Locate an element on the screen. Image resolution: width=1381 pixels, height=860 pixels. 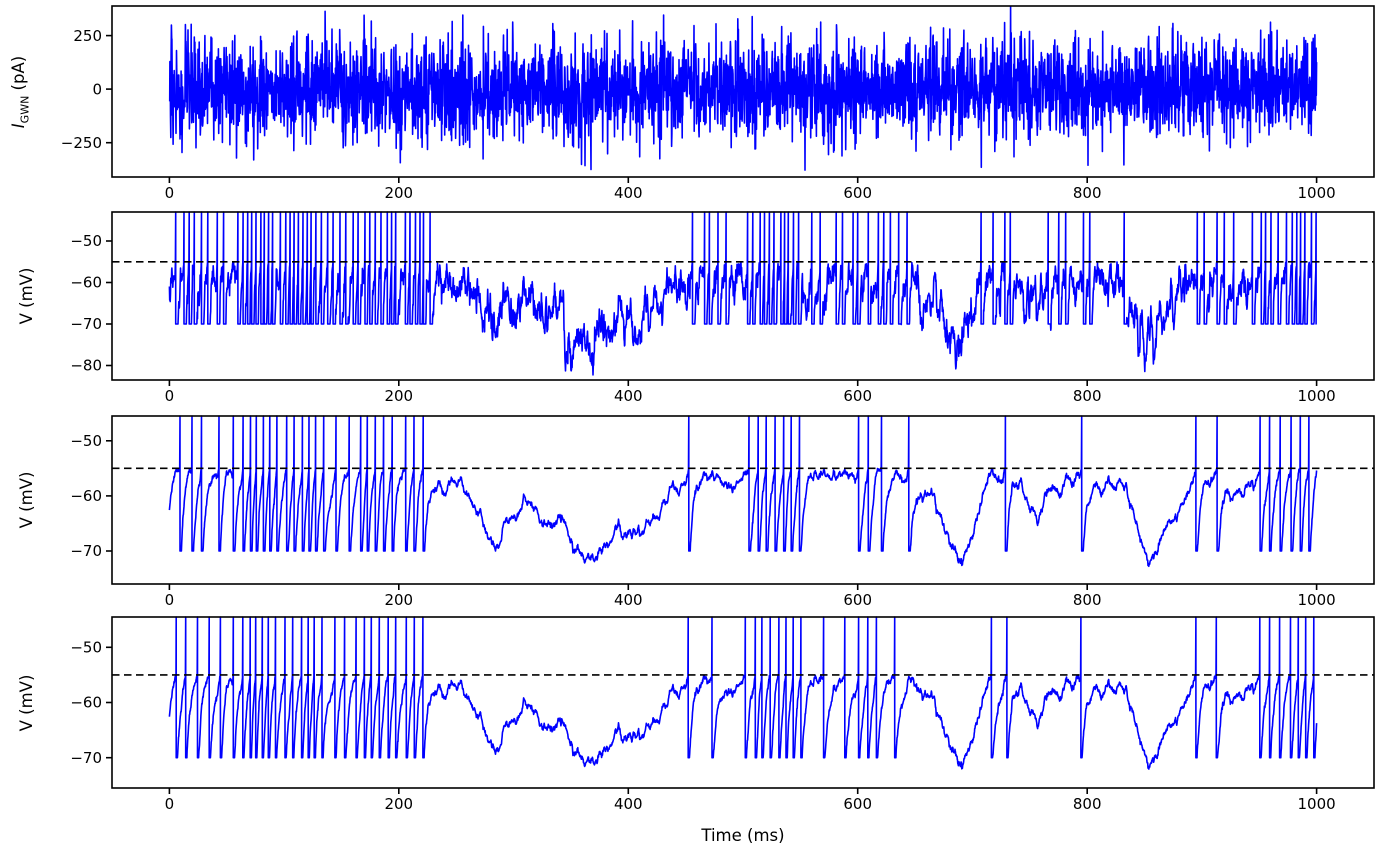
y-tick-label: −80 is located at coordinates (86, 366).